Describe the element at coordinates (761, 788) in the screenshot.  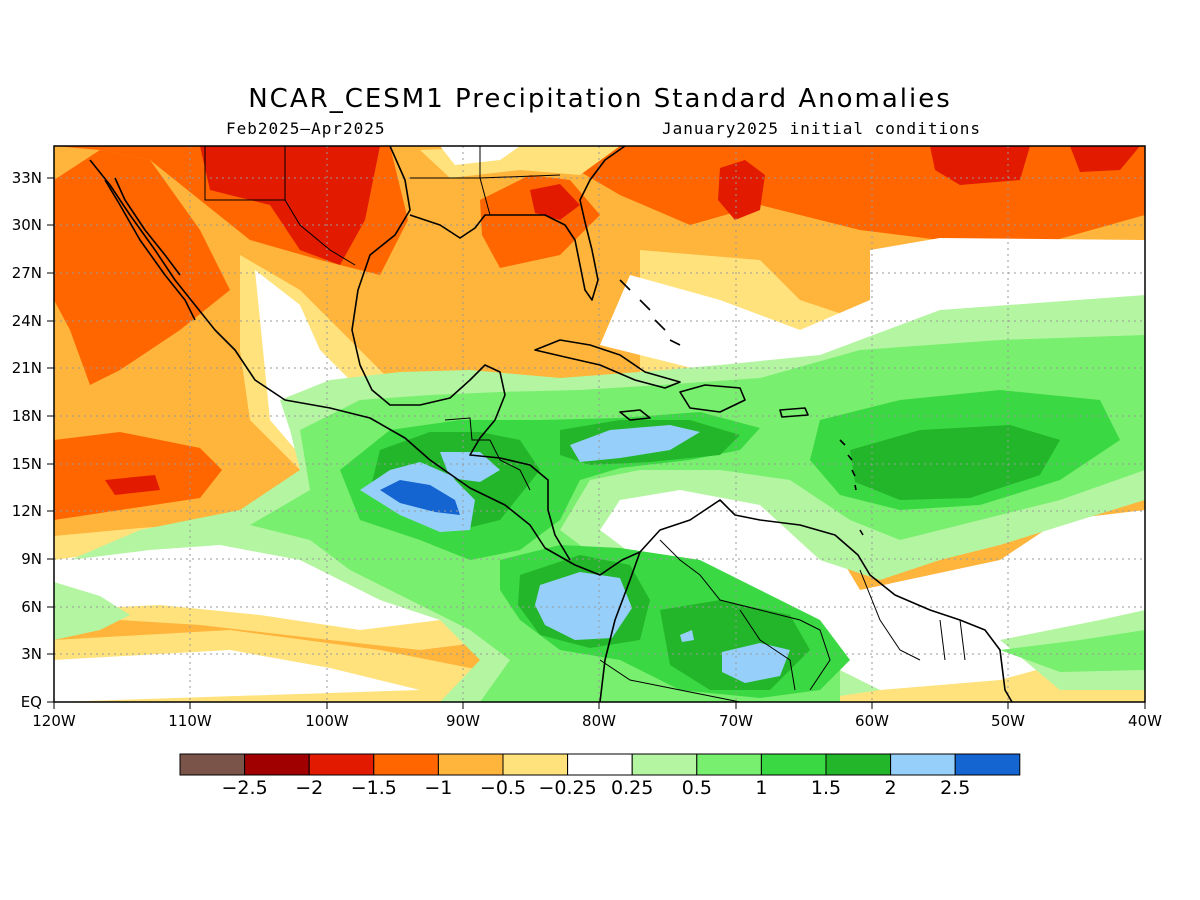
I see `colorbar-label-8: 1` at that location.